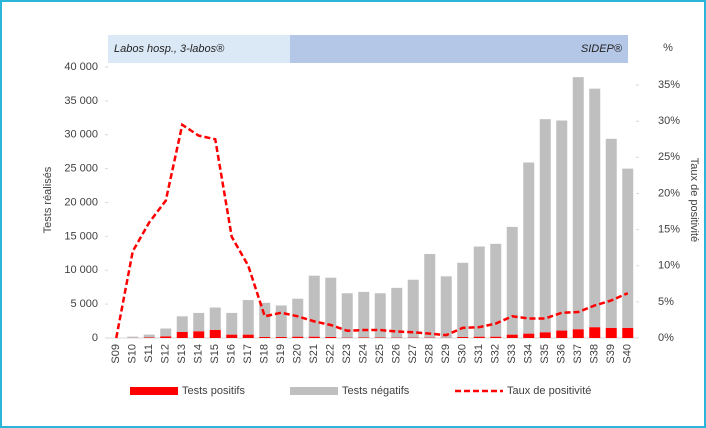  Describe the element at coordinates (81, 135) in the screenshot. I see `y-tick-label: 30 000` at that location.